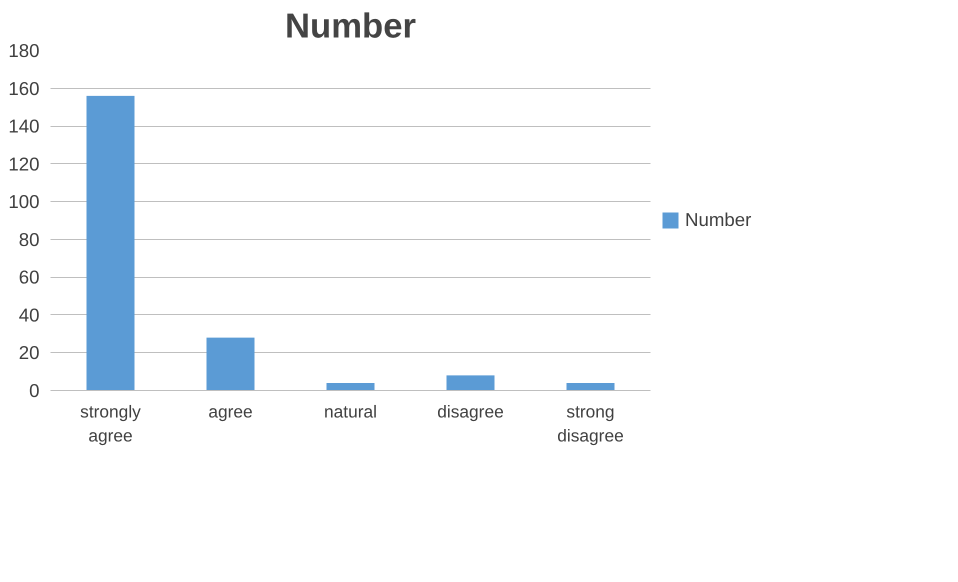 This screenshot has height=582, width=958. Describe the element at coordinates (470, 412) in the screenshot. I see `x-tick-label: disagree` at that location.